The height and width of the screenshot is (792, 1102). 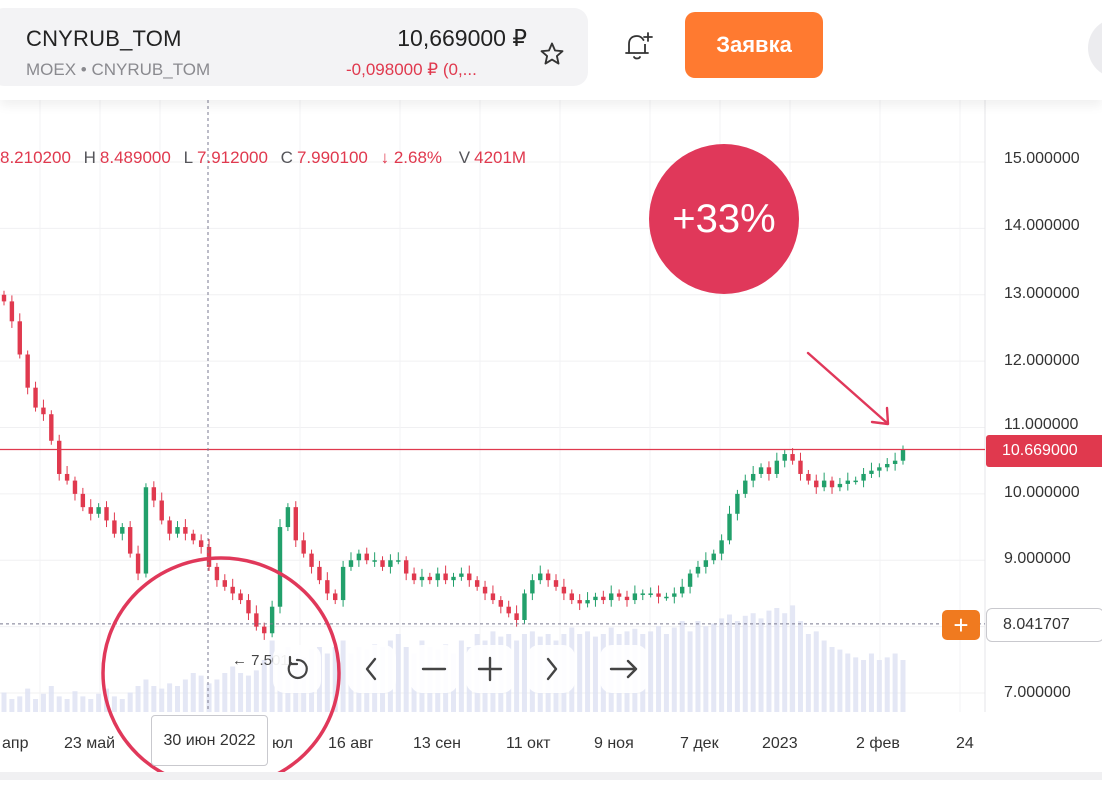 What do you see at coordinates (490, 669) in the screenshot?
I see `zoom-in-button` at bounding box center [490, 669].